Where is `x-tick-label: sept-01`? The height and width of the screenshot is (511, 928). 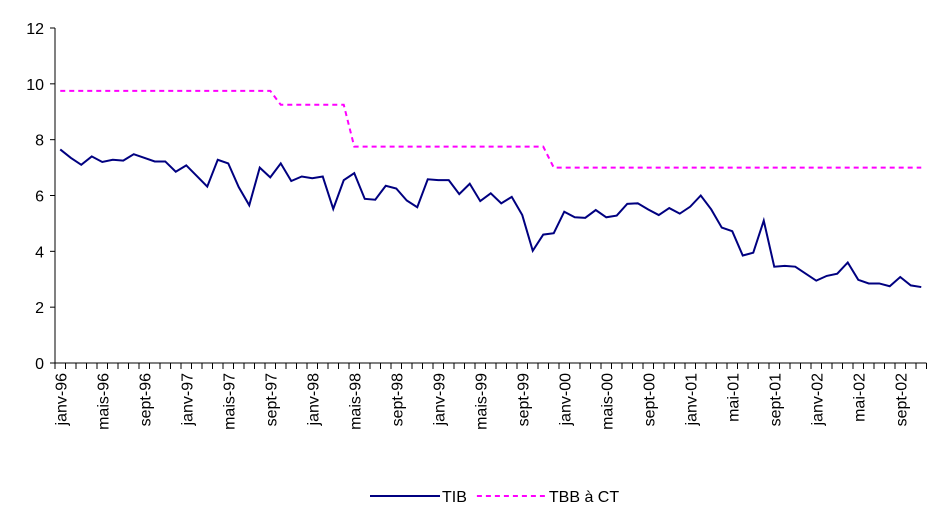
x-tick-label: sept-01 is located at coordinates (775, 399).